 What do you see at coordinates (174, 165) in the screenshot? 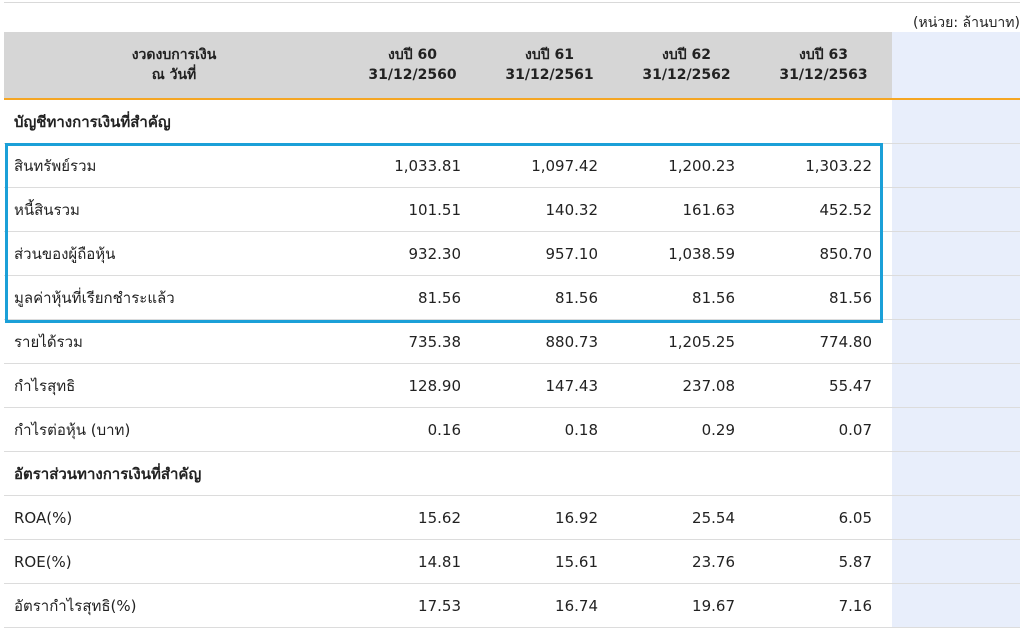
I see `row-label: สินทรัพย์รวม` at bounding box center [174, 165].